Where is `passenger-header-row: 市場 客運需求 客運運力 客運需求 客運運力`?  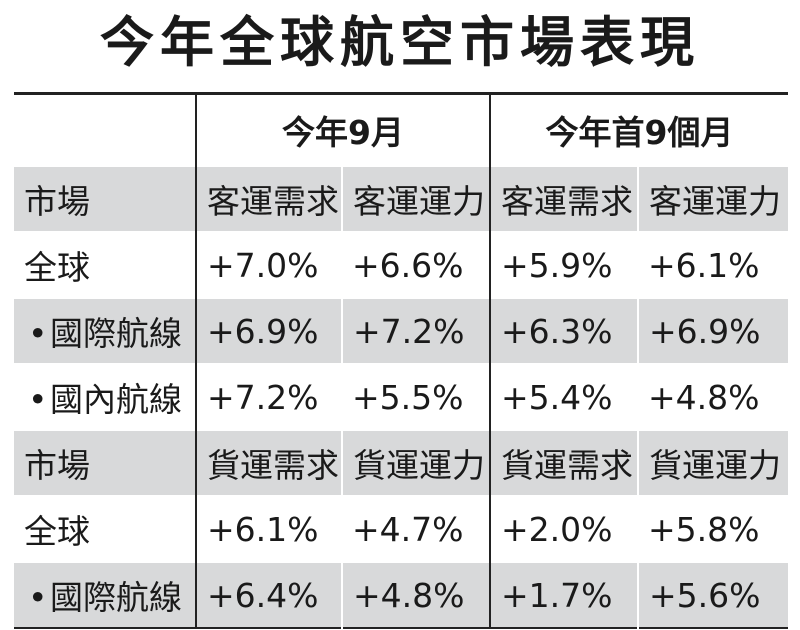 passenger-header-row: 市場 客運需求 客運運力 客運需求 客運運力 is located at coordinates (401, 199).